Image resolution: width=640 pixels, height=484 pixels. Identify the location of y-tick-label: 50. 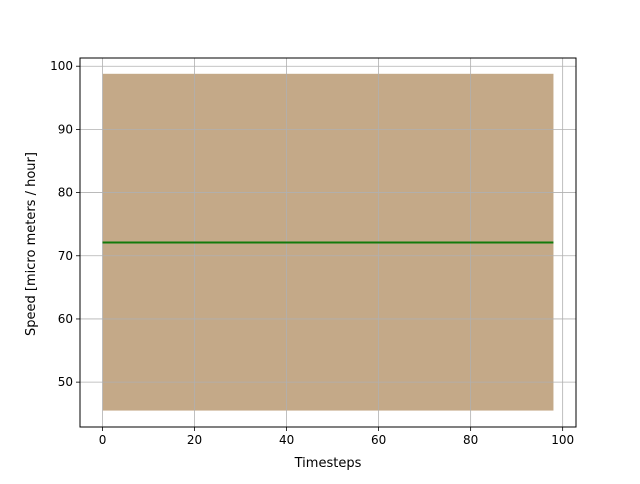
(65, 382).